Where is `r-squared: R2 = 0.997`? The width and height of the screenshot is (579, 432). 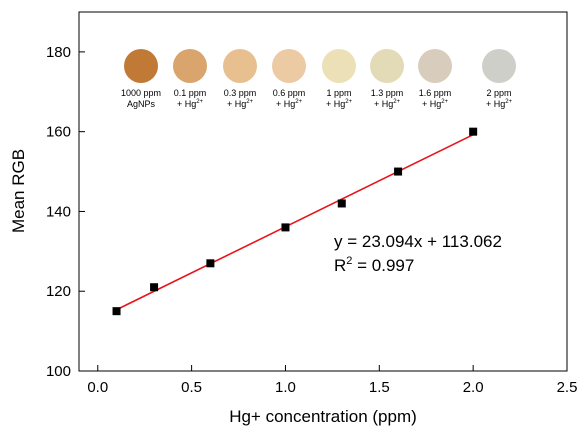
r-squared: R2 = 0.997 is located at coordinates (374, 265).